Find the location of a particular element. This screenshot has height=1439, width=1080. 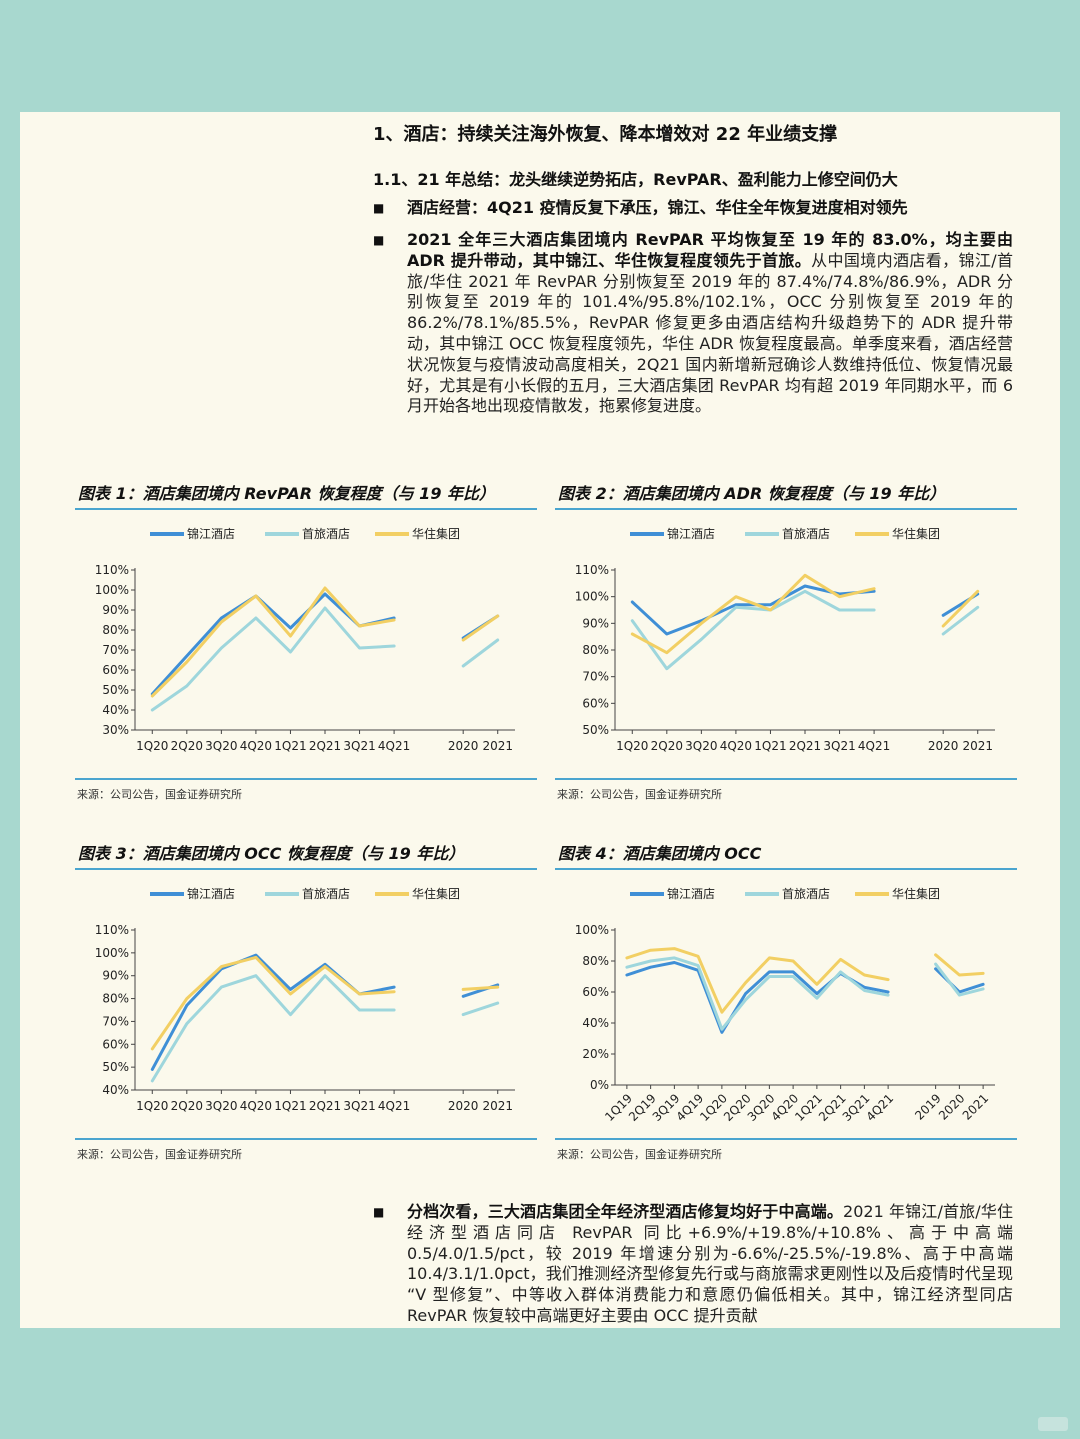

chart-3-source: 来源：公司公告，国金证券研究所 is located at coordinates (306, 1150).